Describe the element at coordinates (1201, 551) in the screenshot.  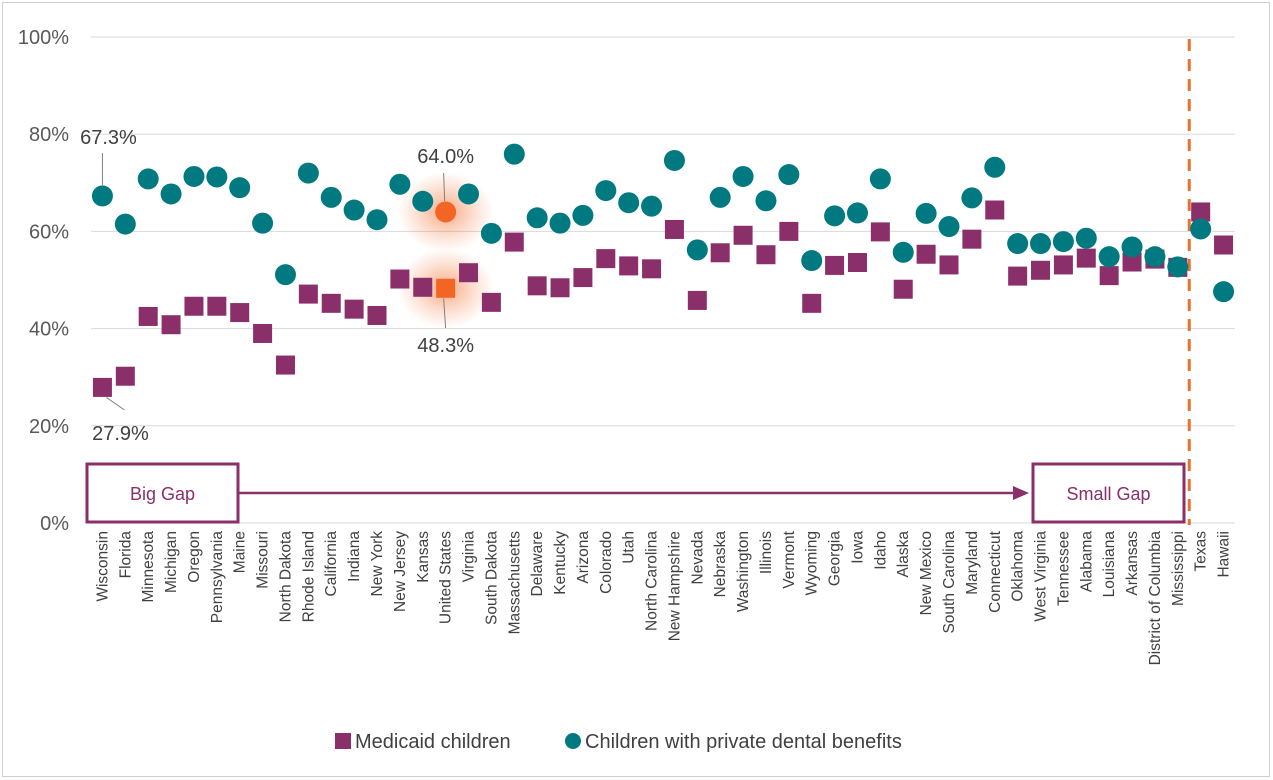
I see `category-label: Texas` at that location.